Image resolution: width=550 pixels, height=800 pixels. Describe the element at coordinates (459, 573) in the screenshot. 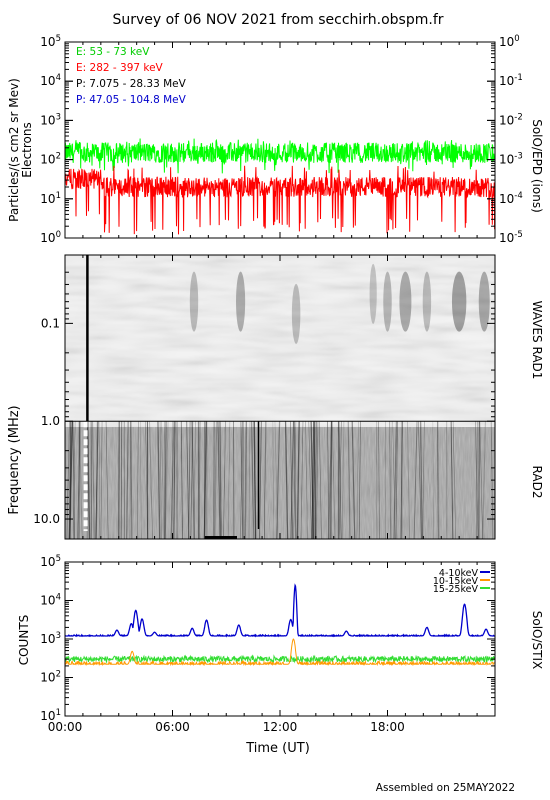

I see `stix-legend-0: 4-10keV` at that location.